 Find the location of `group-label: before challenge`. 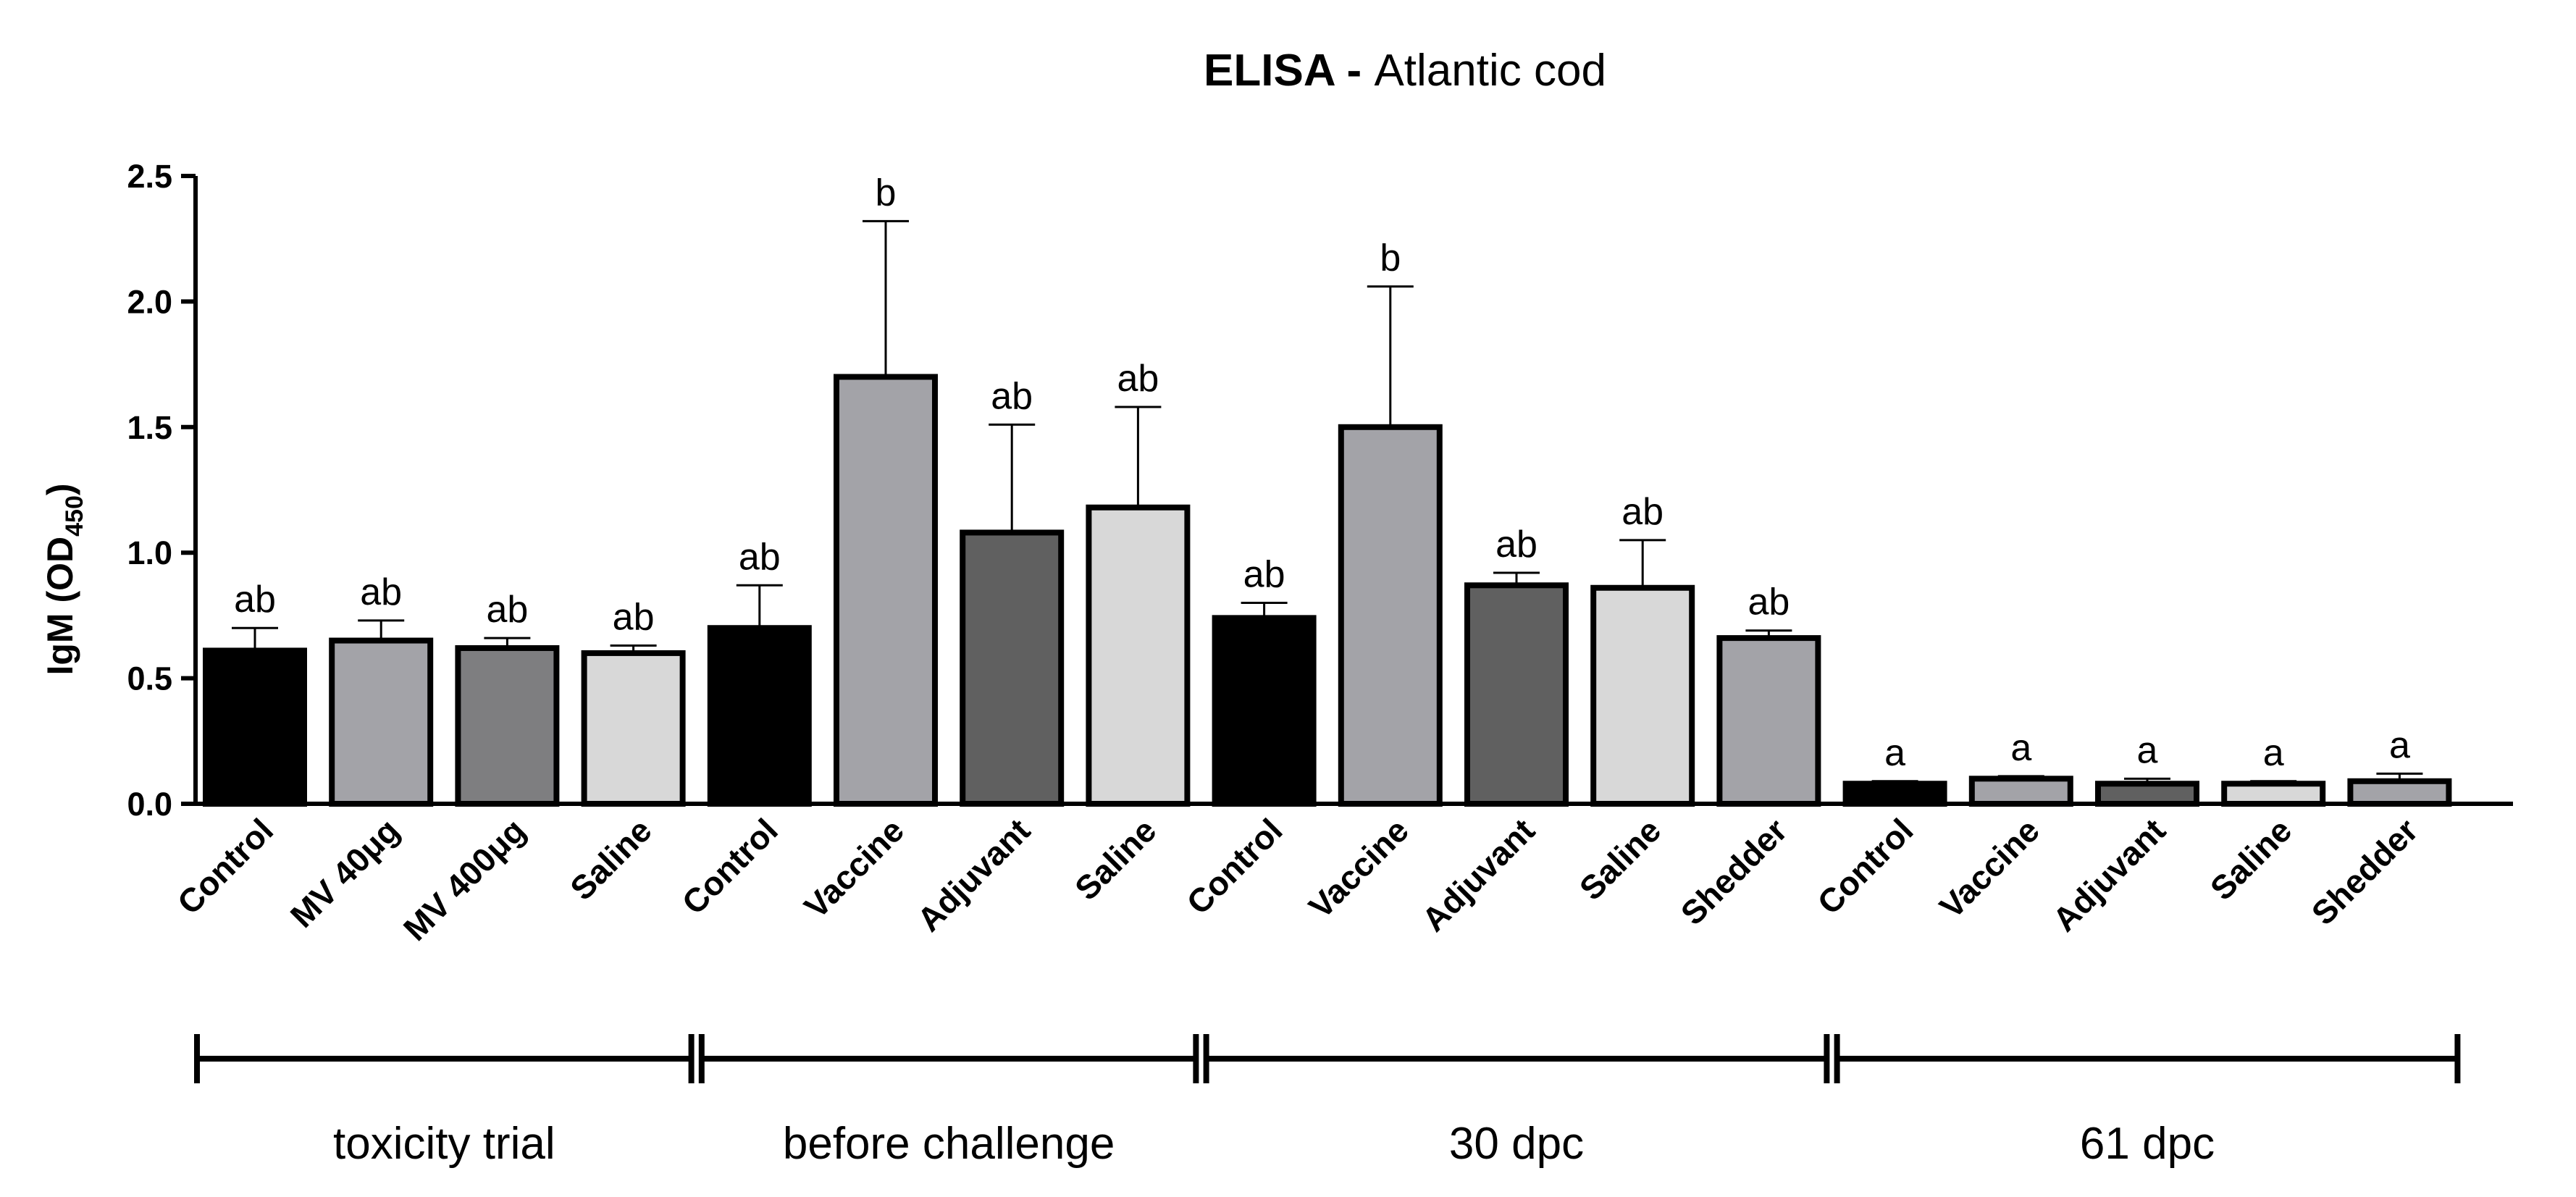

group-label: before challenge is located at coordinates (949, 1144).